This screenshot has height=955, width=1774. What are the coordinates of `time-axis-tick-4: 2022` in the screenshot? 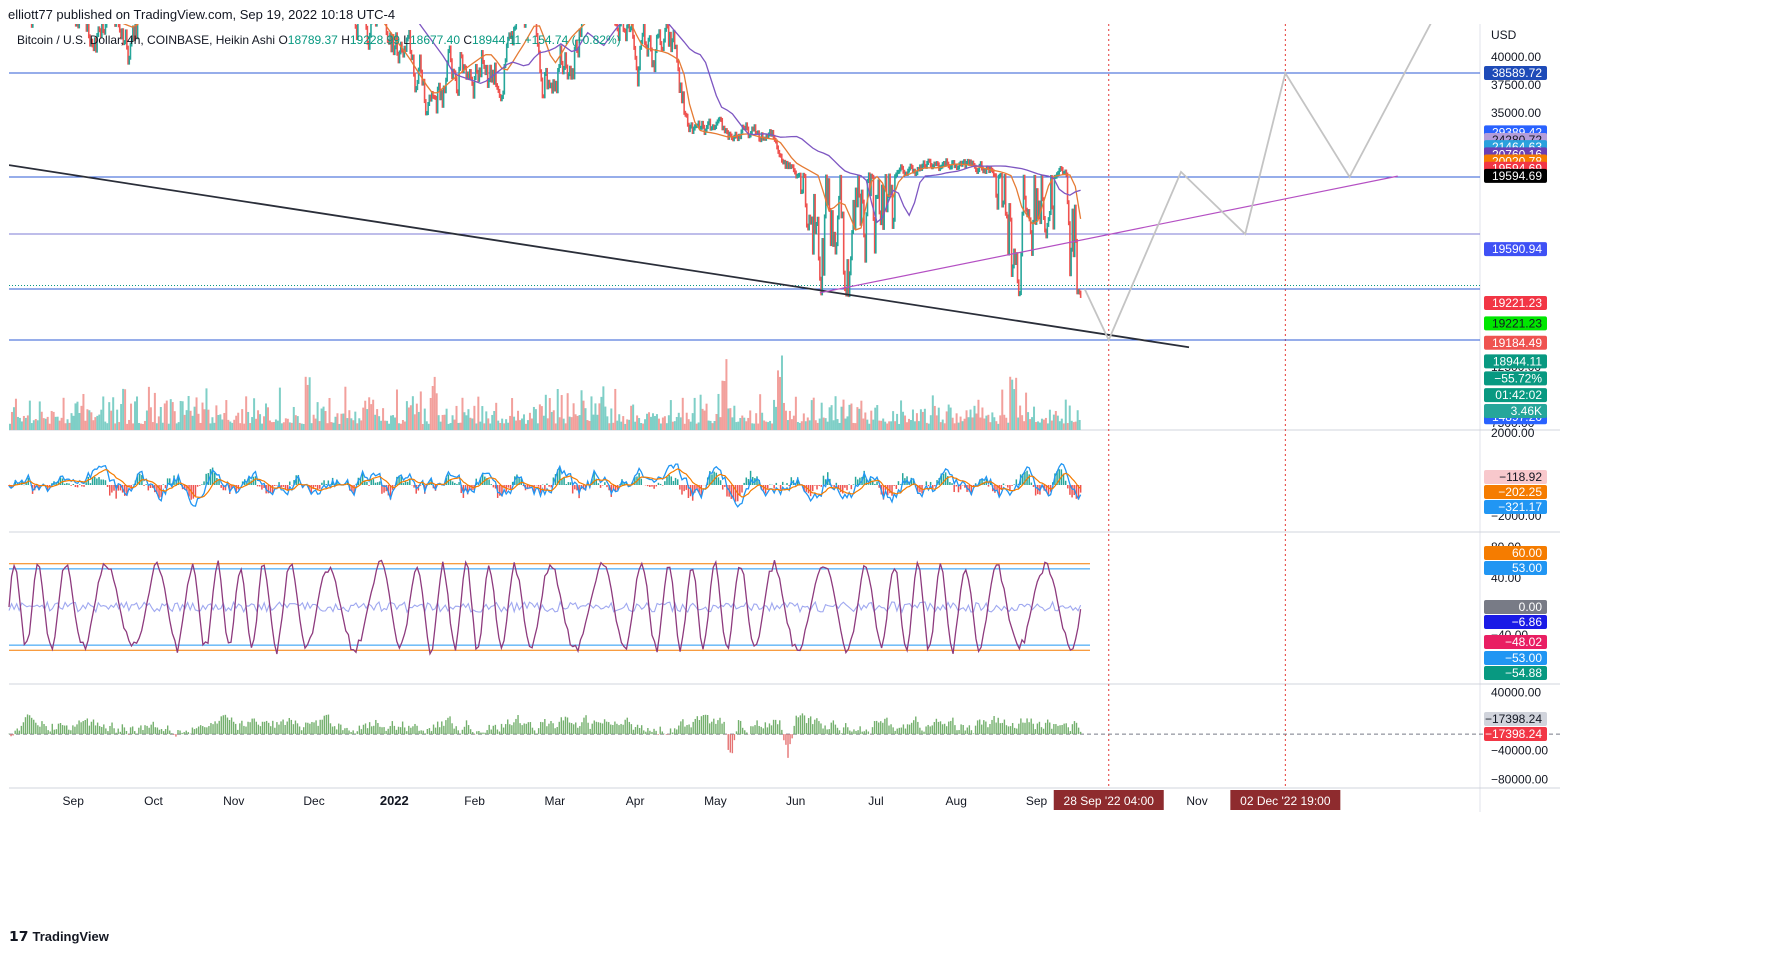 It's located at (394, 800).